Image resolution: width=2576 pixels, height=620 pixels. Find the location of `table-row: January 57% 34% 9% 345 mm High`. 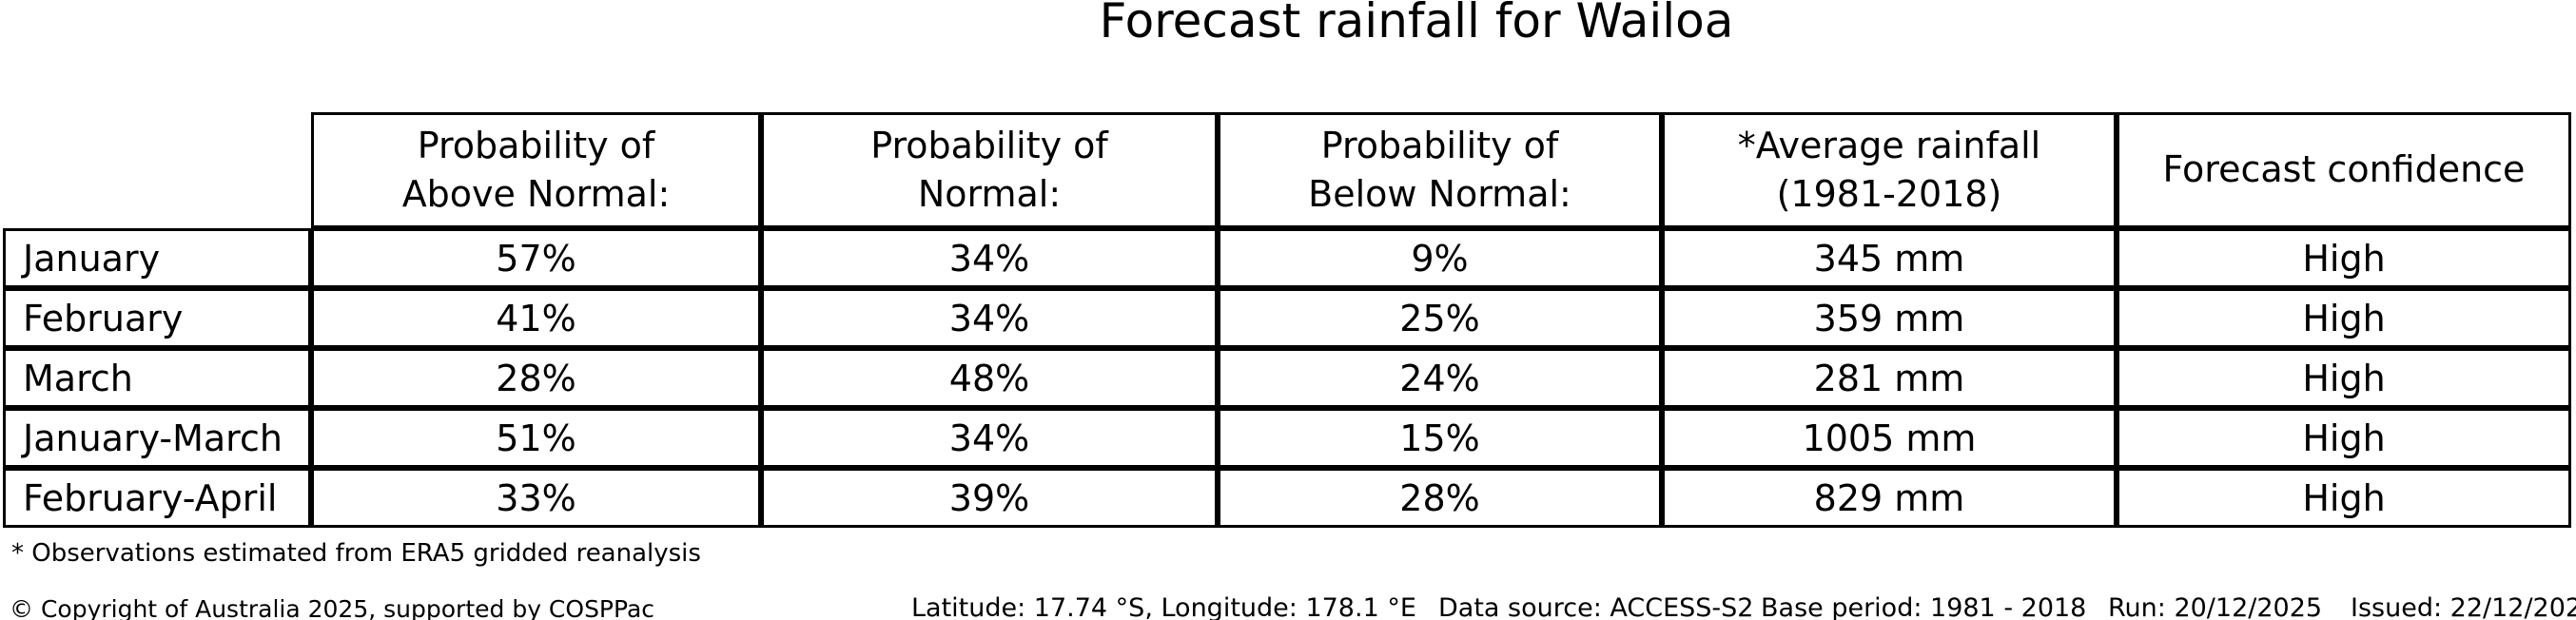

table-row: January 57% 34% 9% 345 mm High is located at coordinates (1287, 258).